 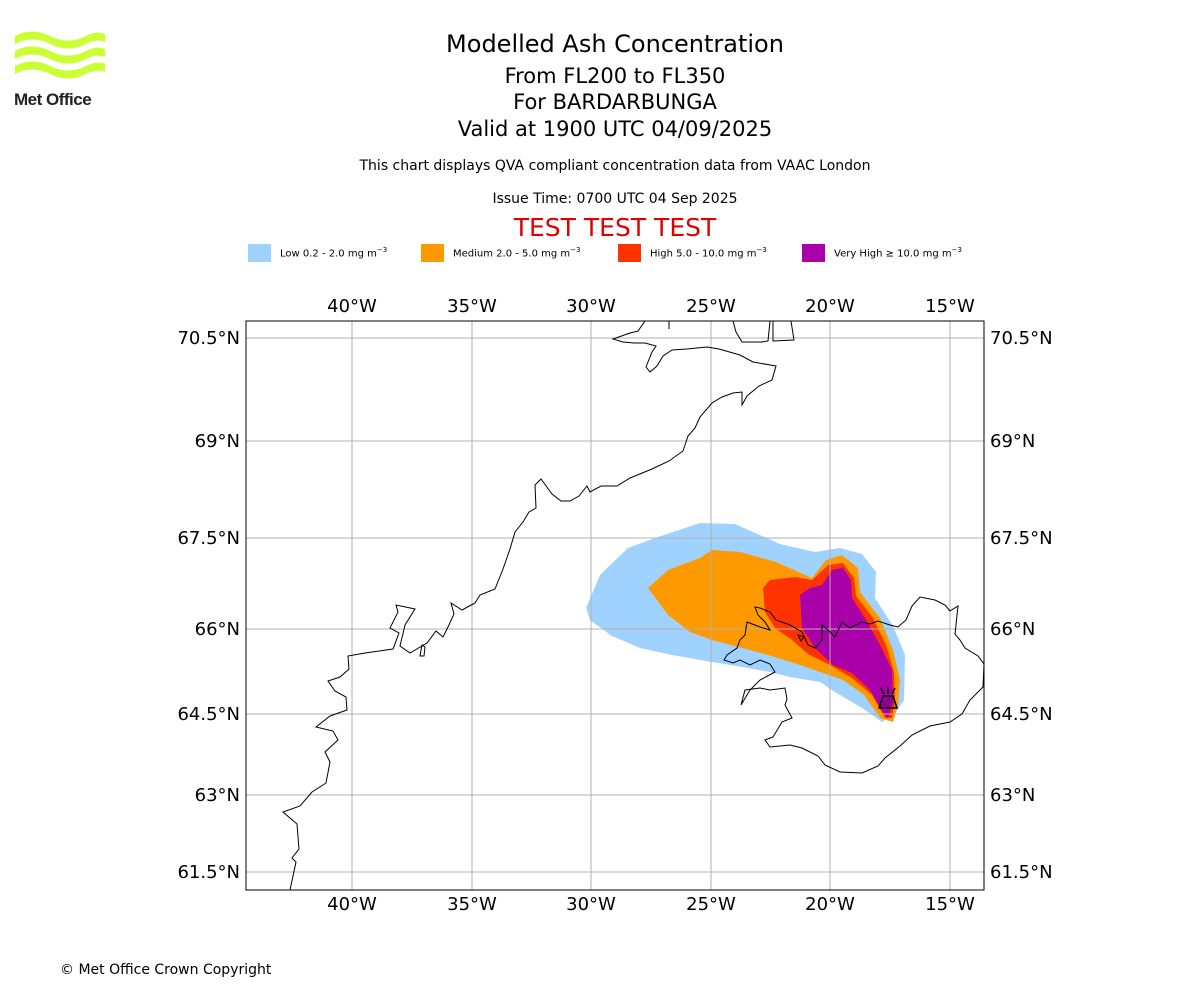 What do you see at coordinates (813, 253) in the screenshot?
I see `legend-swatch-very-high` at bounding box center [813, 253].